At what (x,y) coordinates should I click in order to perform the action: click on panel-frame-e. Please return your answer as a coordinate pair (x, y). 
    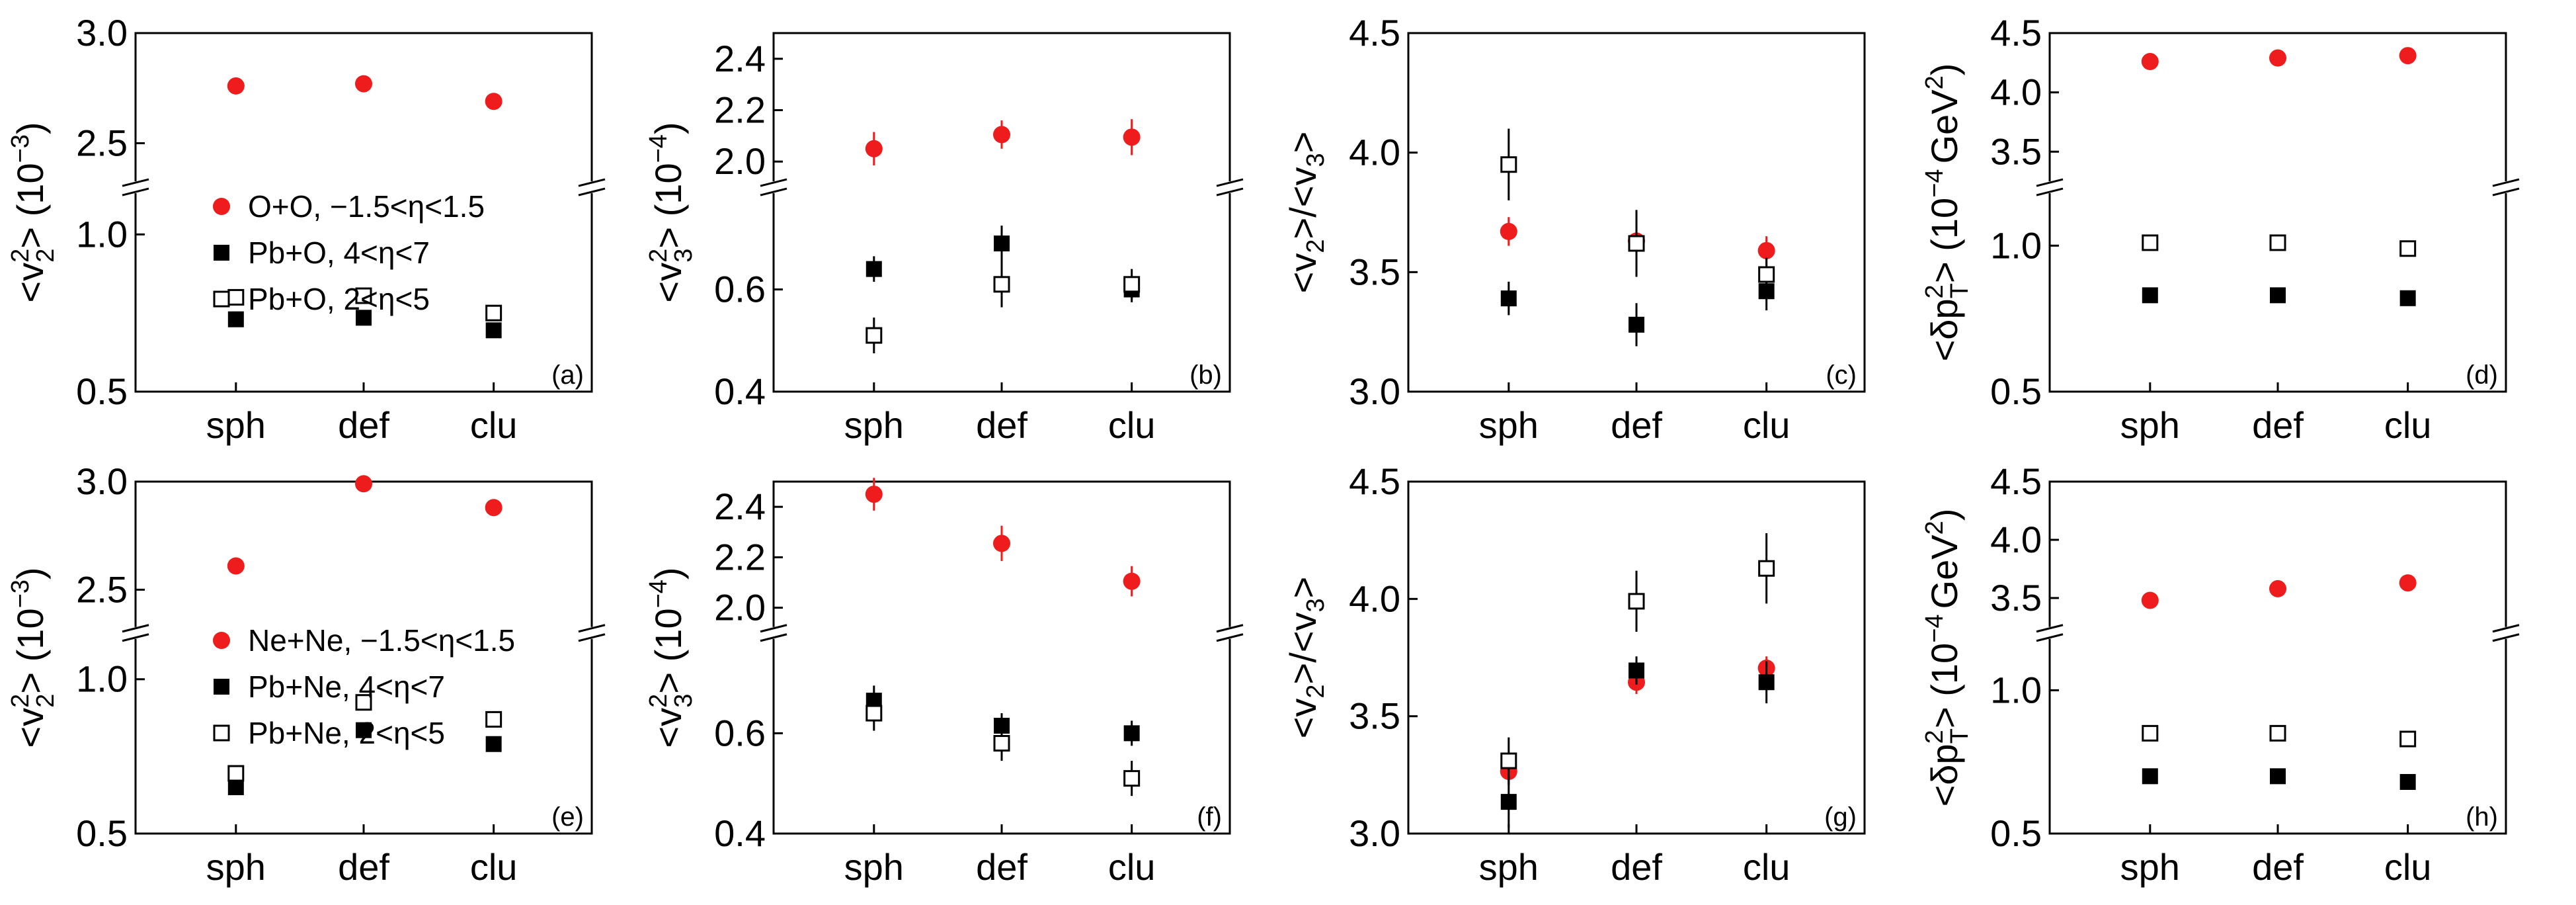
    Looking at the image, I should click on (363, 658).